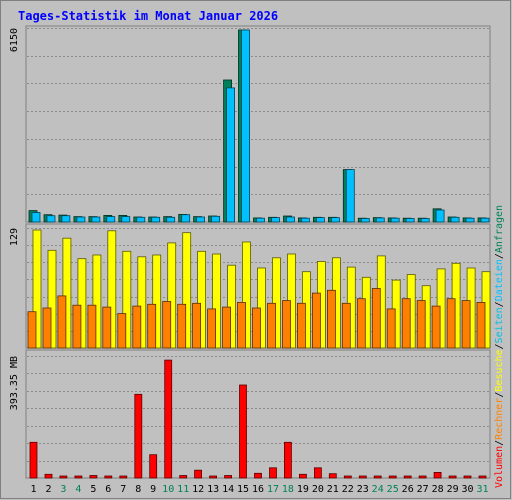 This screenshot has width=512, height=500. Describe the element at coordinates (228, 489) in the screenshot. I see `x-tick-label-day-14: 14` at that location.